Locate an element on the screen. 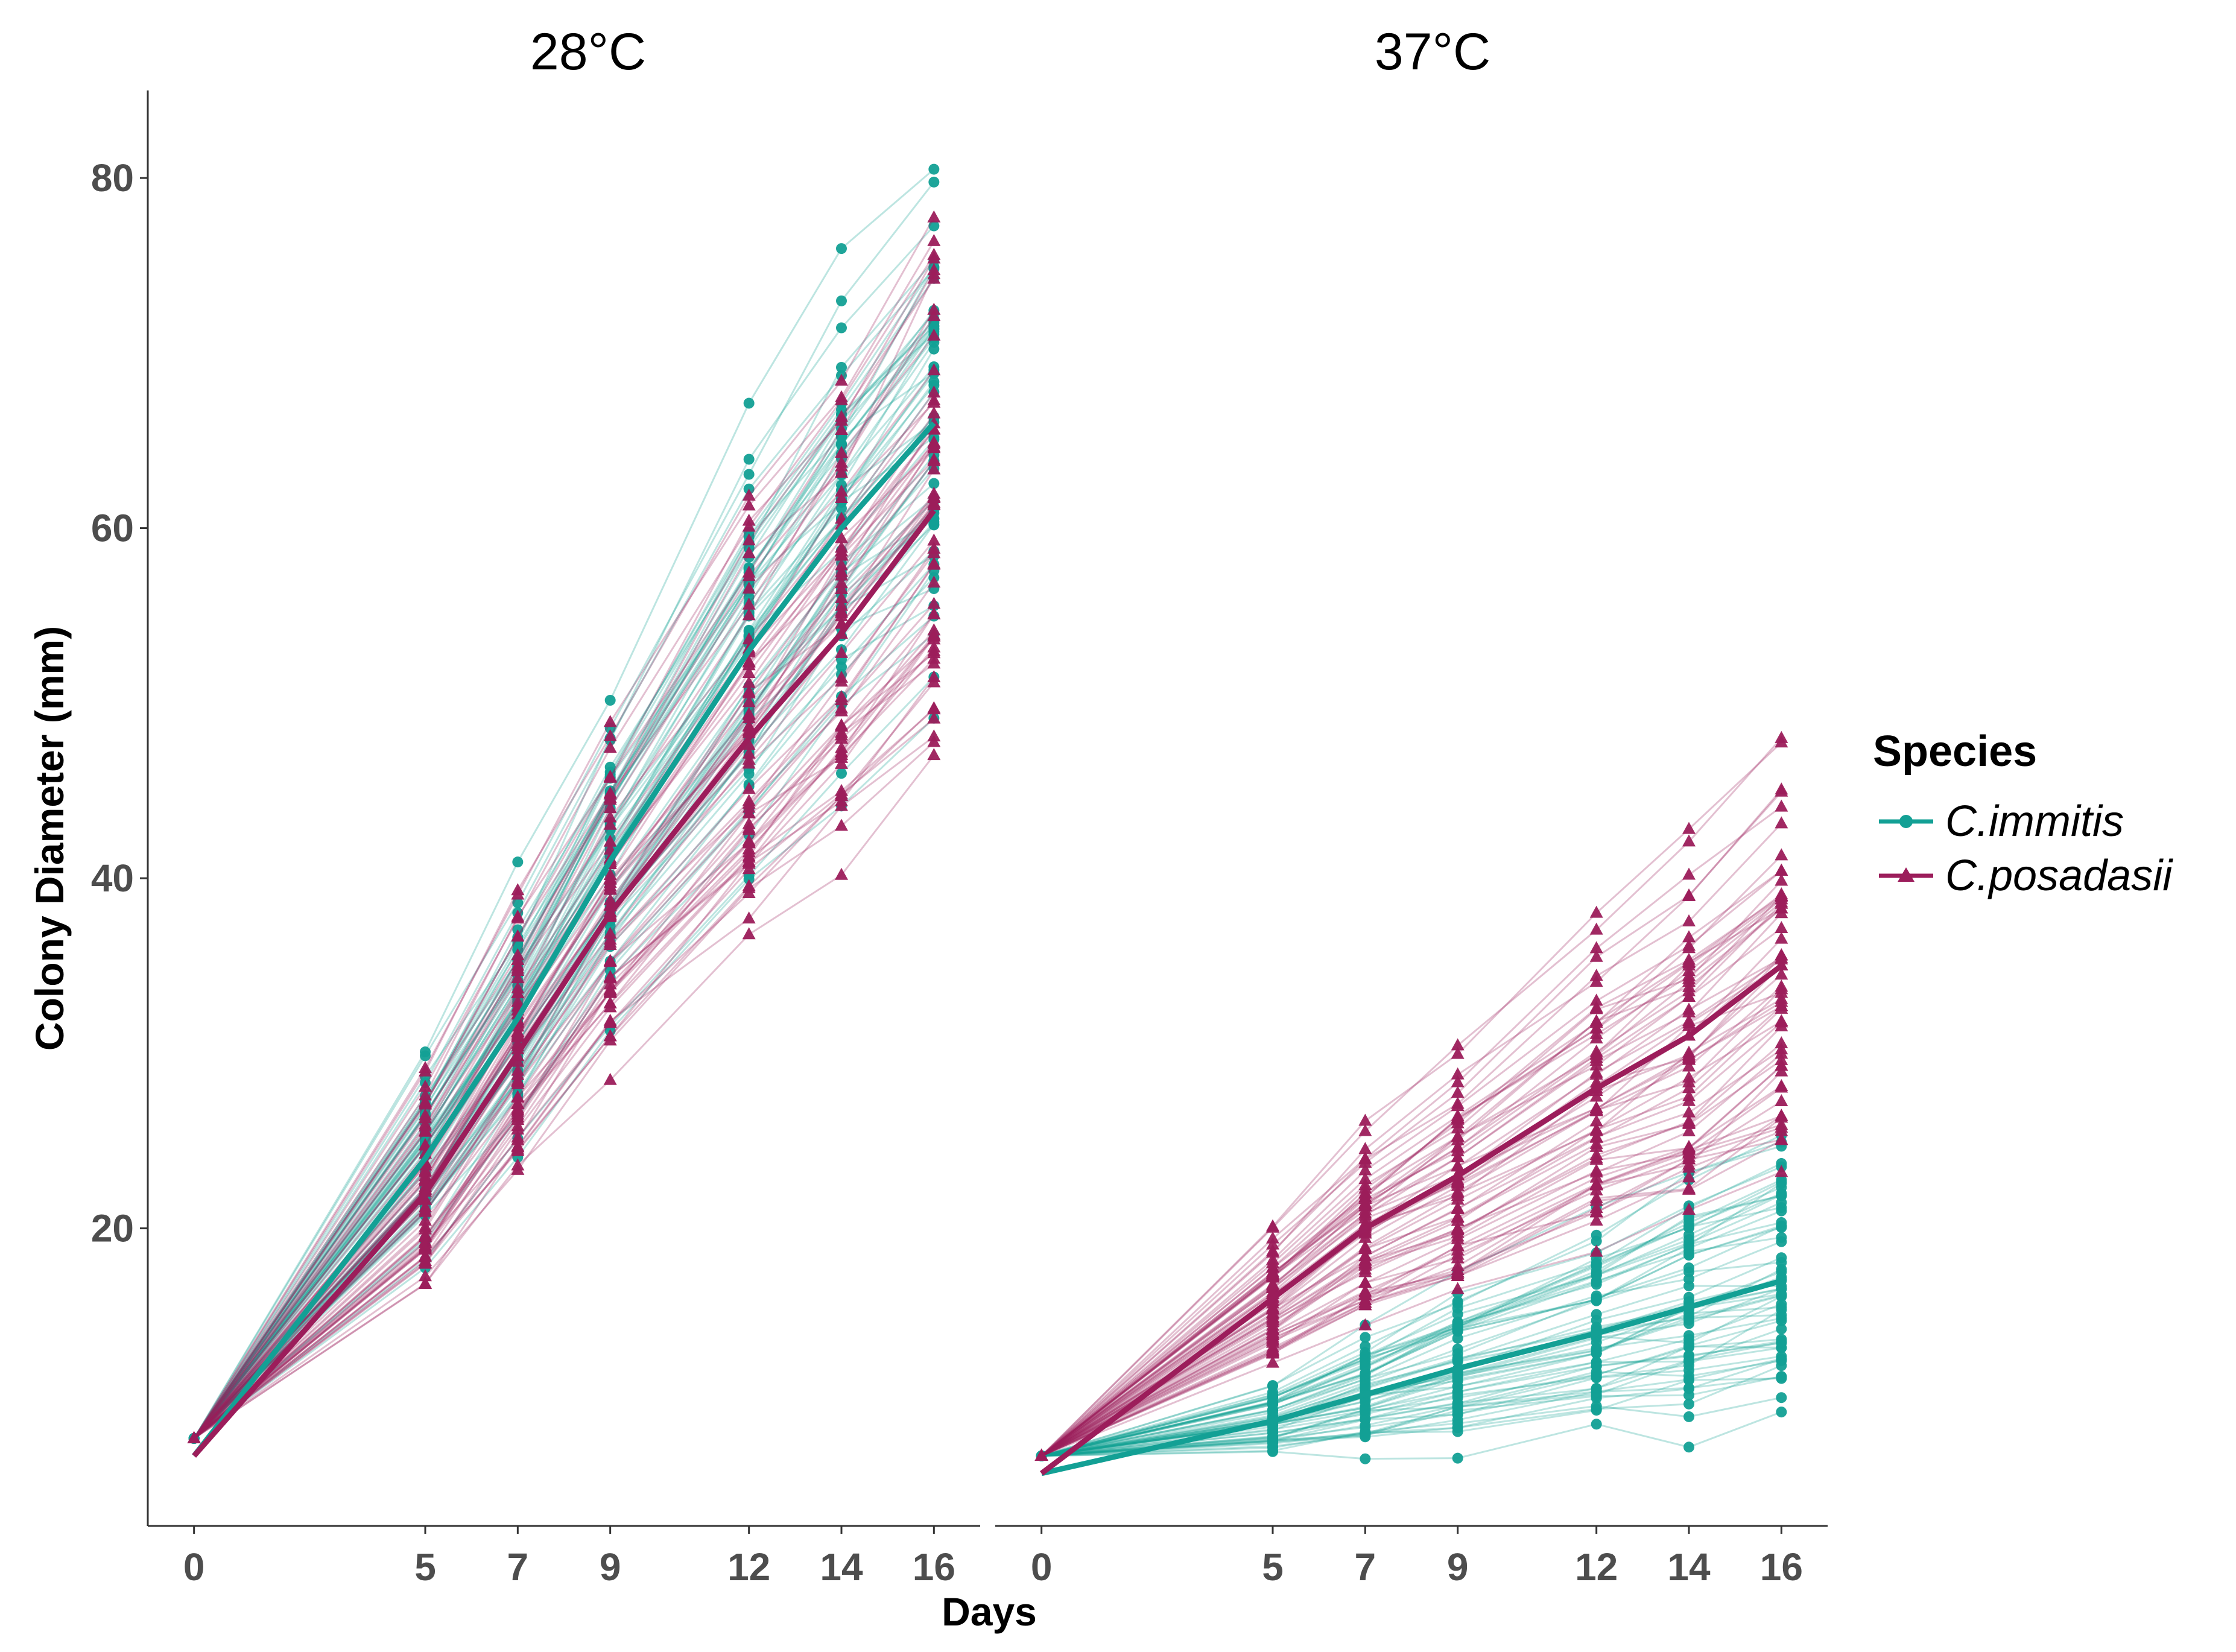 The width and height of the screenshot is (2236, 1652). x-tick-label-panel-1-14: 14 is located at coordinates (1689, 1567).